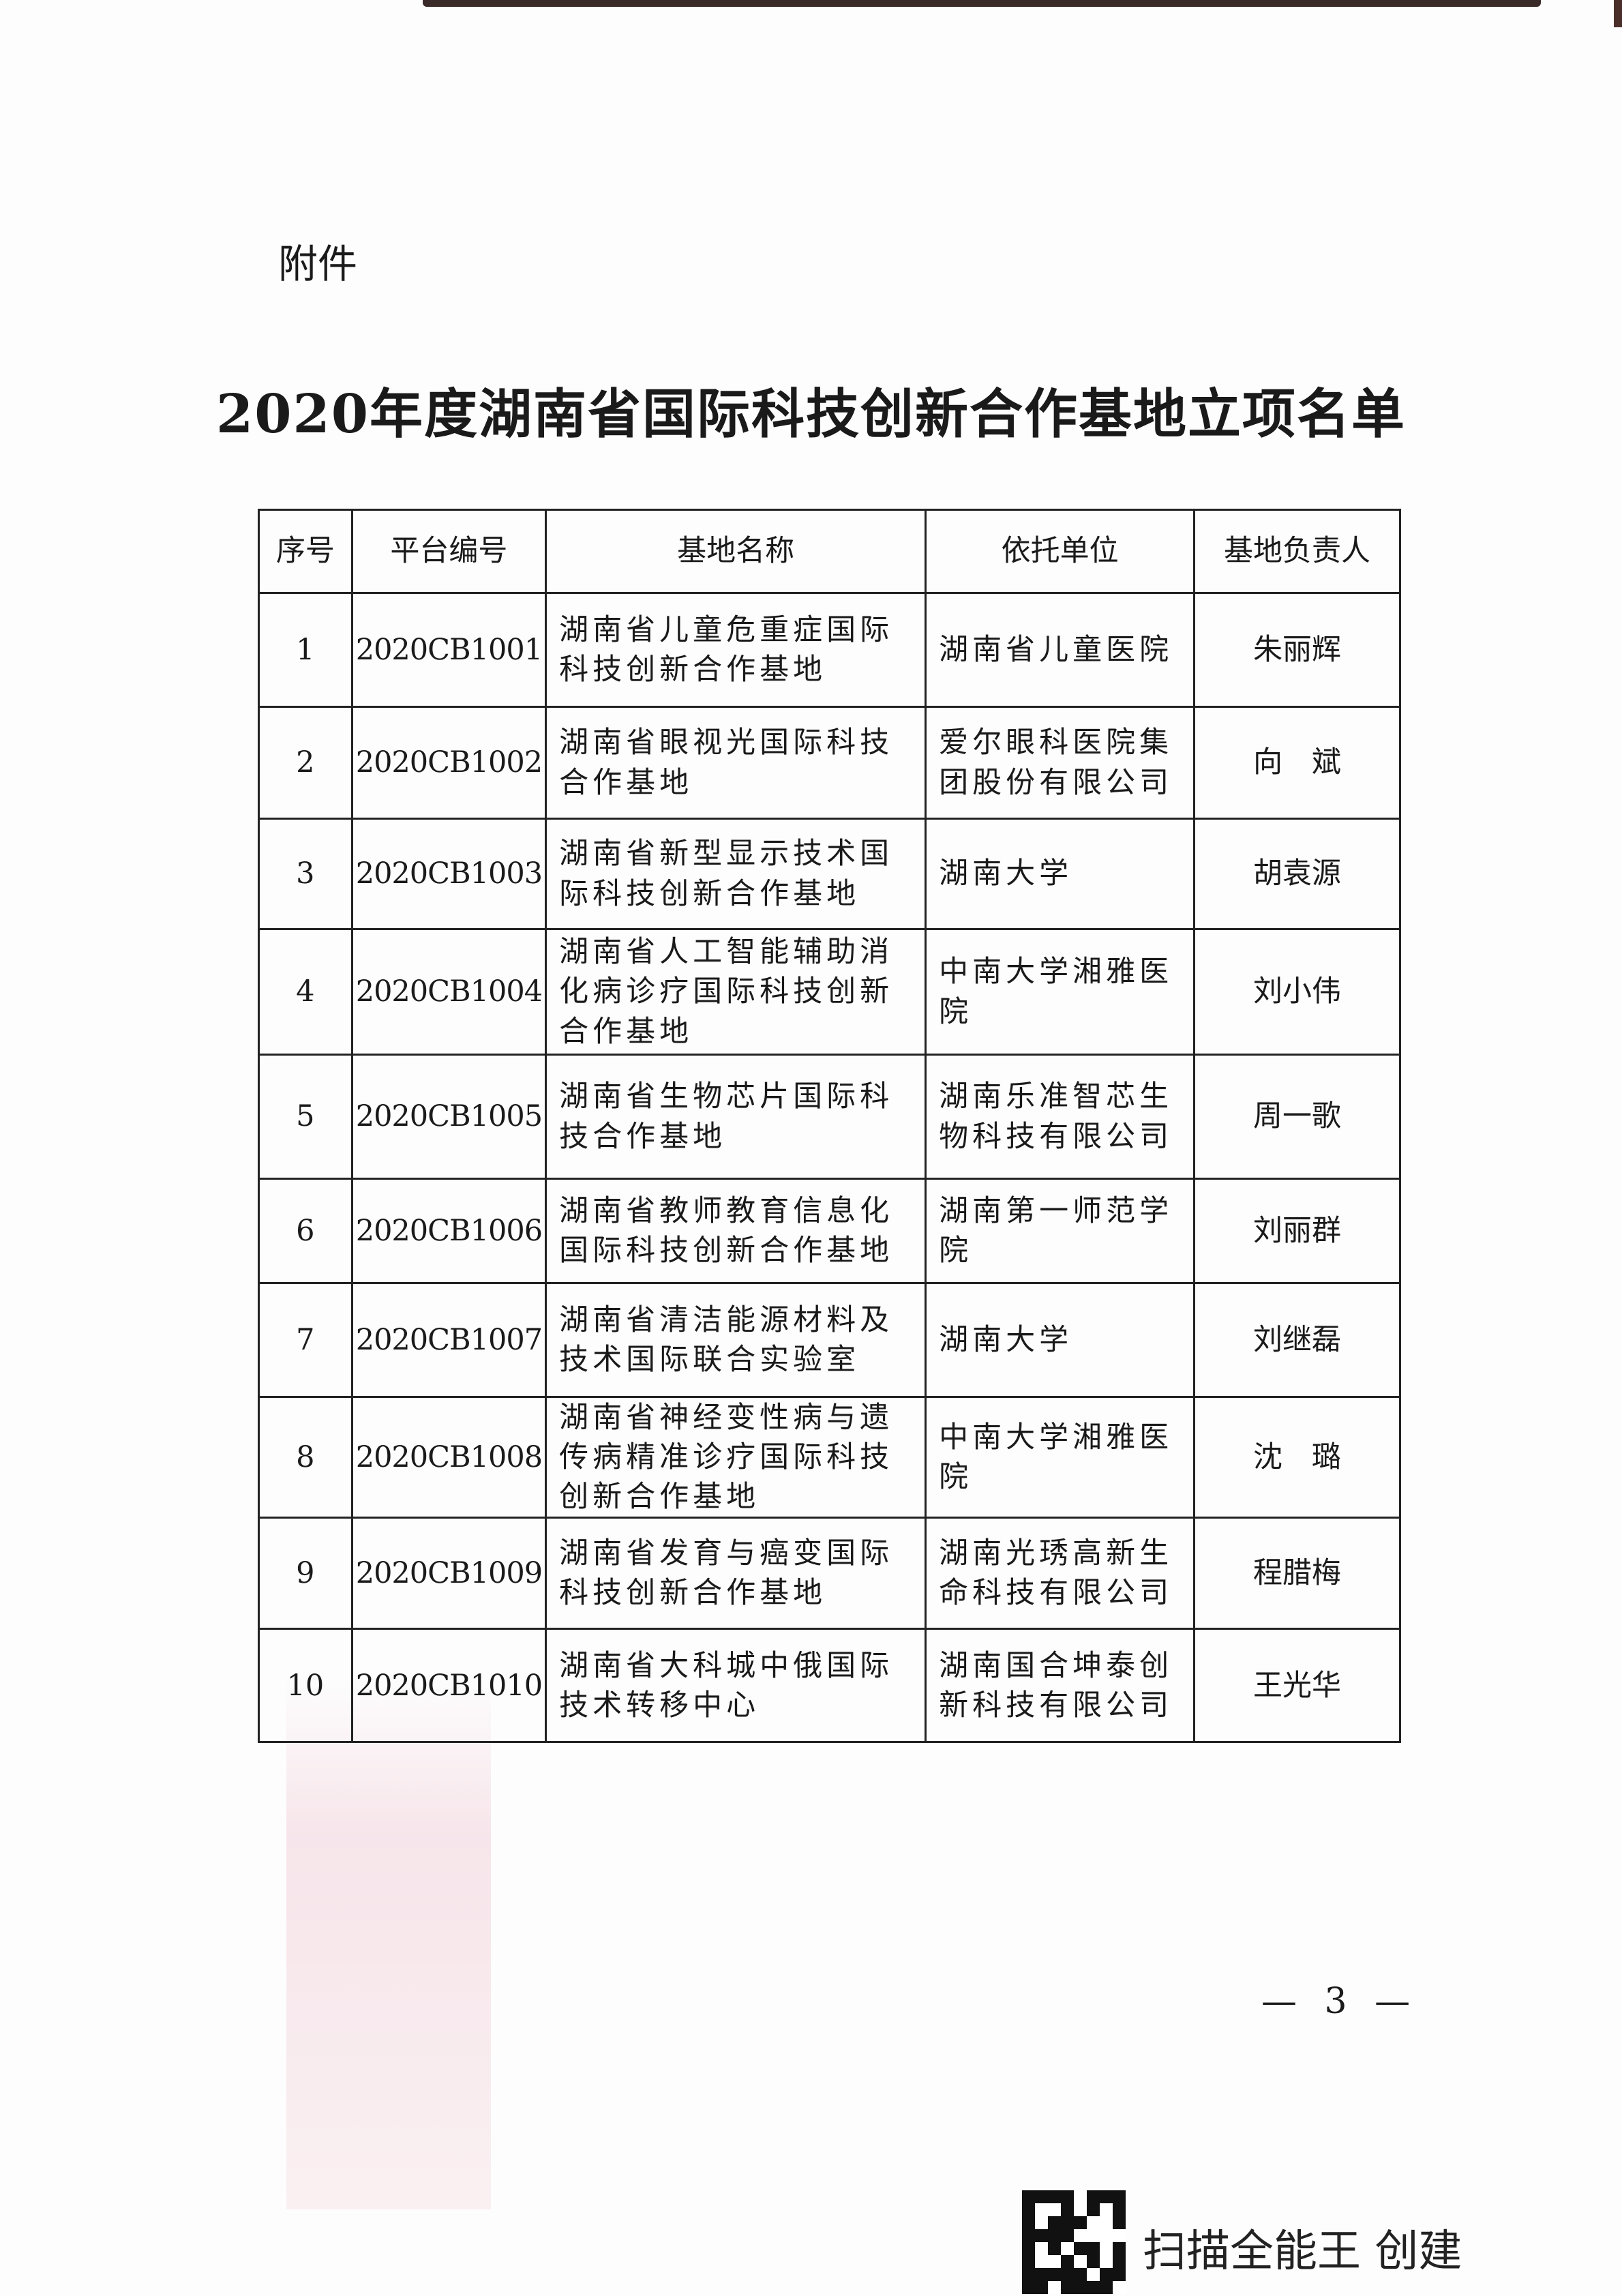  Describe the element at coordinates (1297, 1574) in the screenshot. I see `base-leader: 程腊梅` at that location.